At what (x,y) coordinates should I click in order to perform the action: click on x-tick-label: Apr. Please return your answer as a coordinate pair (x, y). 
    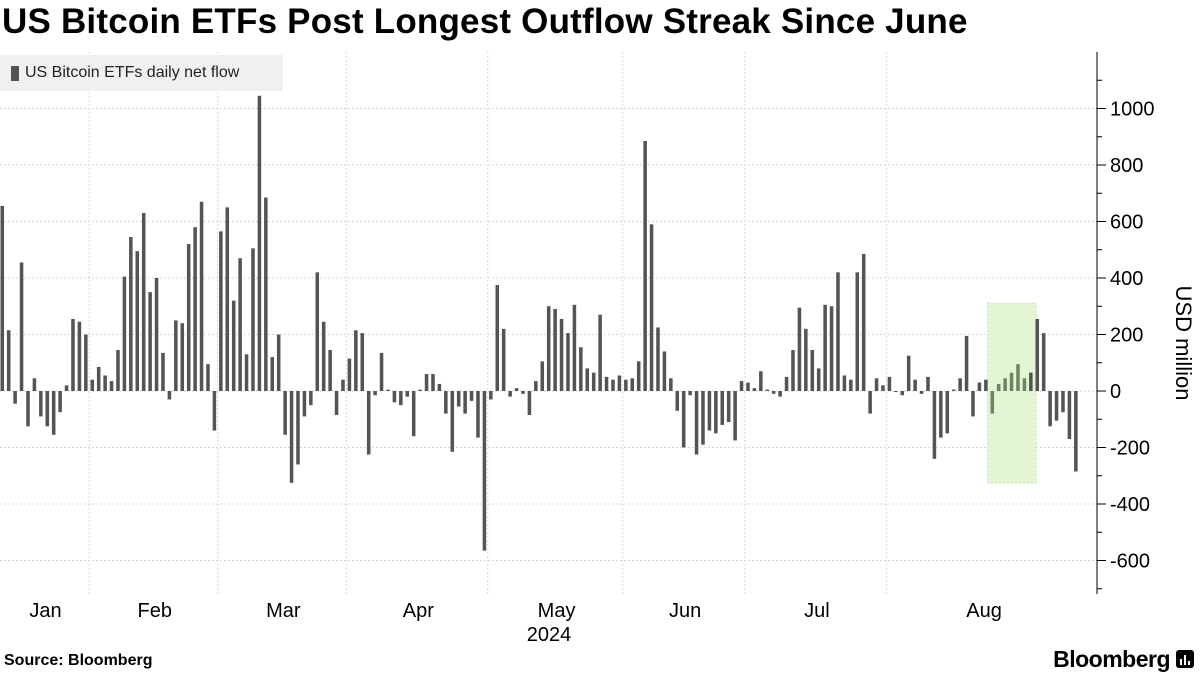
    Looking at the image, I should click on (418, 611).